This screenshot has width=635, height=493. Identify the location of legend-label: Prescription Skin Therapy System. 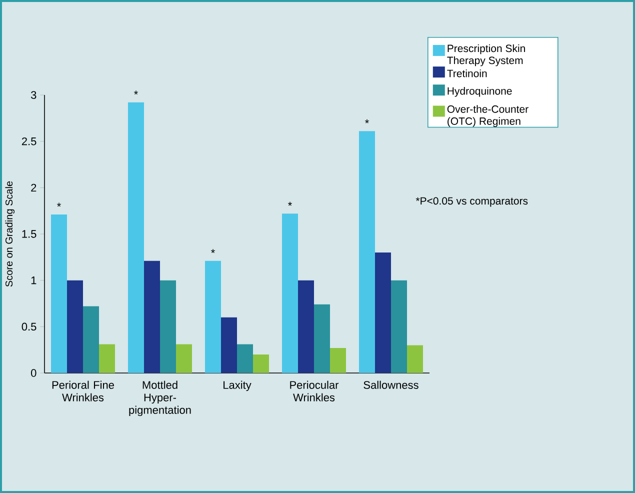
(486, 55).